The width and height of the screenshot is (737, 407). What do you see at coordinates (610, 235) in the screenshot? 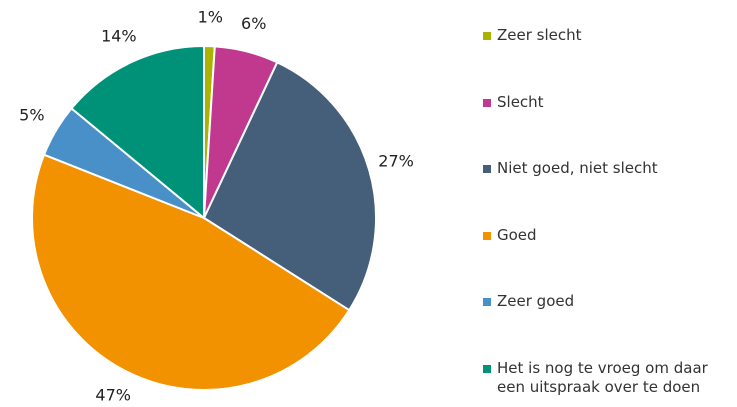
I see `legend-item: Goed` at bounding box center [610, 235].